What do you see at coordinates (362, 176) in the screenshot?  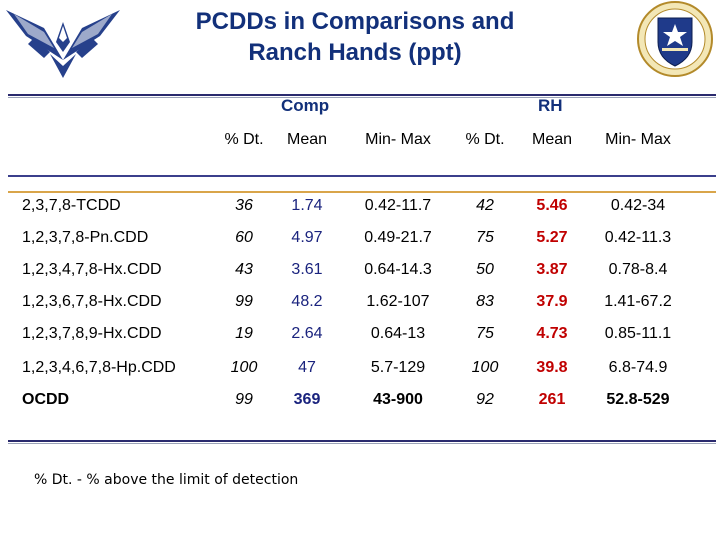 I see `divider-header` at bounding box center [362, 176].